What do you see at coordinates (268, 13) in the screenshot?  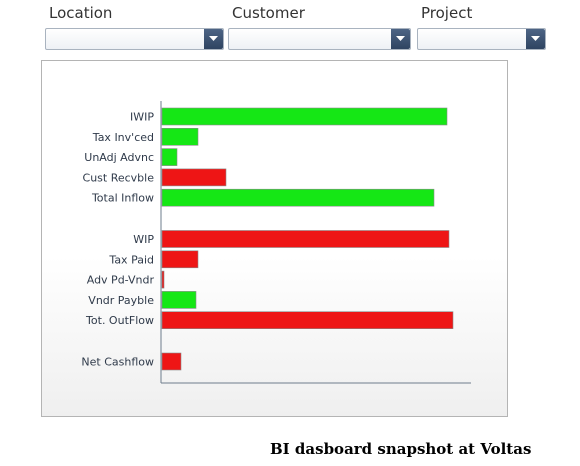 I see `customer-label: Customer` at bounding box center [268, 13].